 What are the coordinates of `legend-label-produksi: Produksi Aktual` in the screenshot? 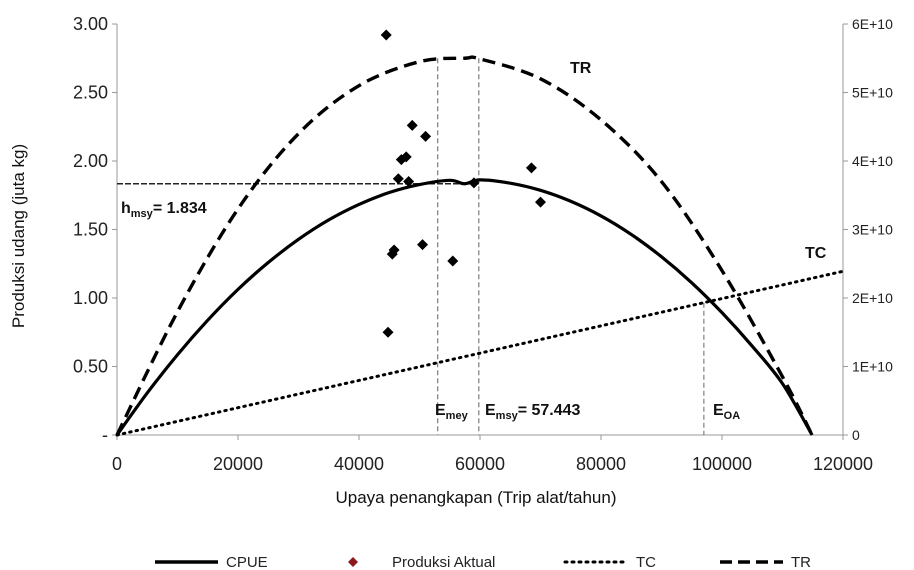 It's located at (443, 562).